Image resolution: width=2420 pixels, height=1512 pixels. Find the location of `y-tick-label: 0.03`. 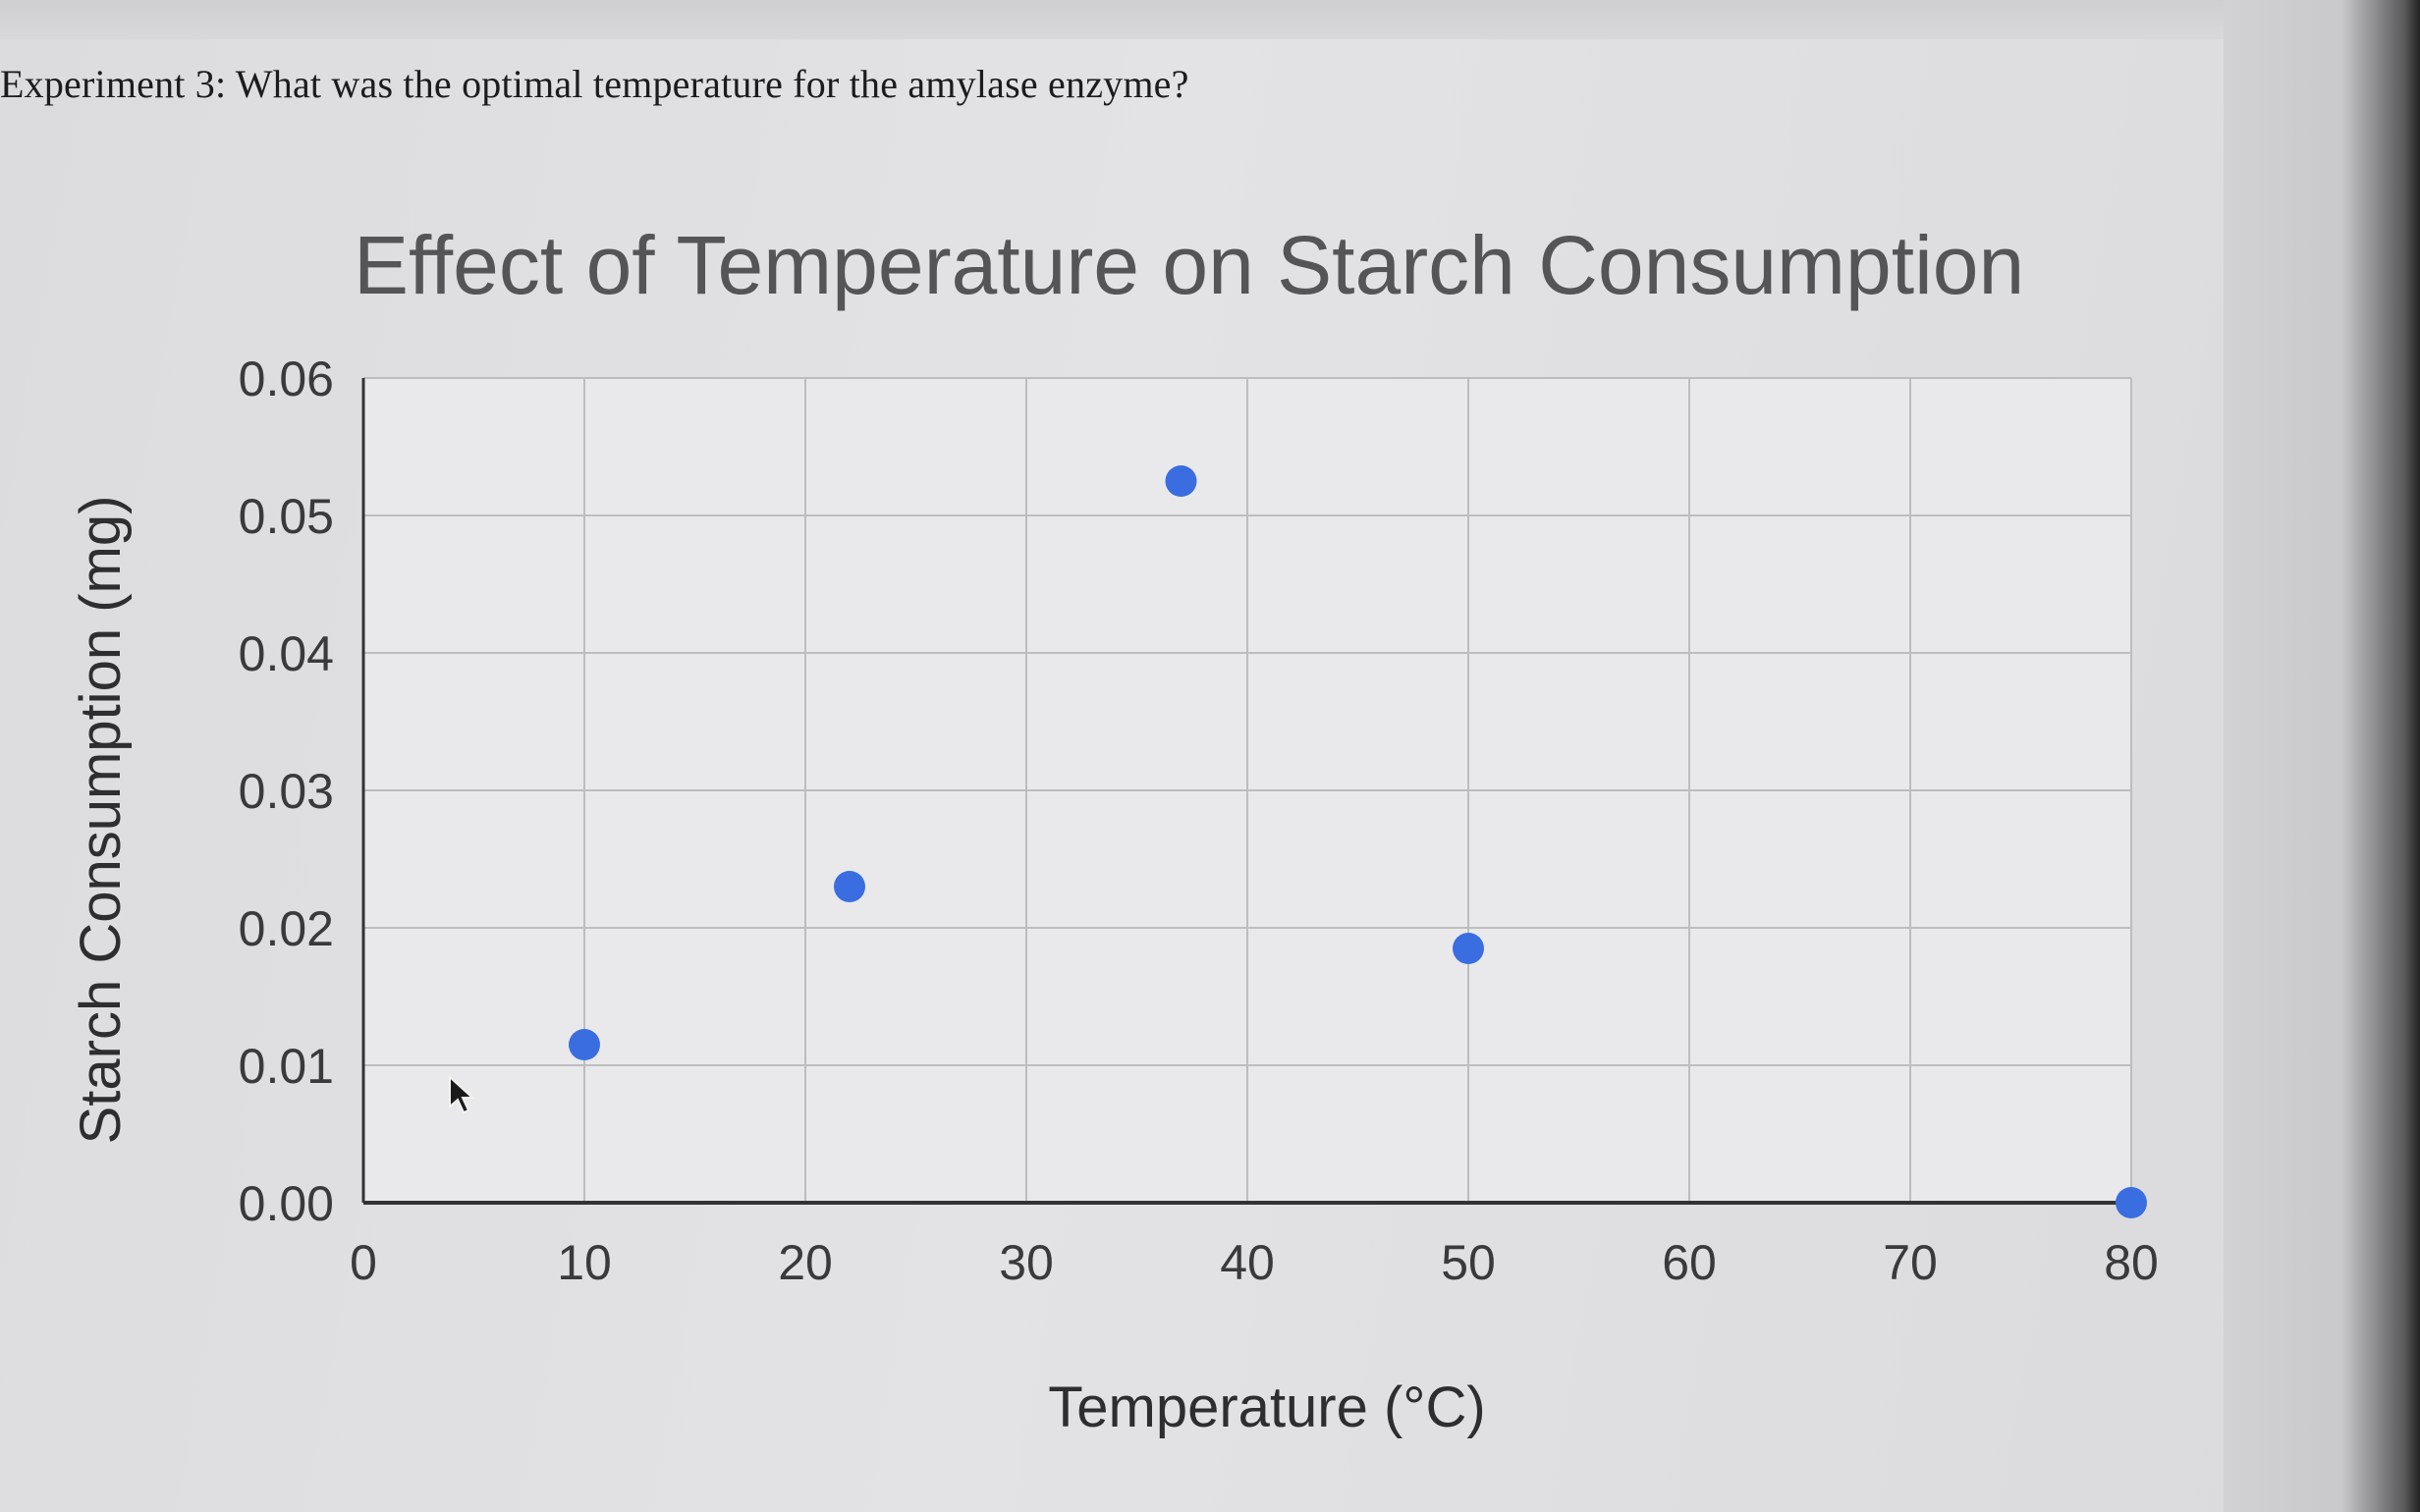

y-tick-label: 0.03 is located at coordinates (286, 792).